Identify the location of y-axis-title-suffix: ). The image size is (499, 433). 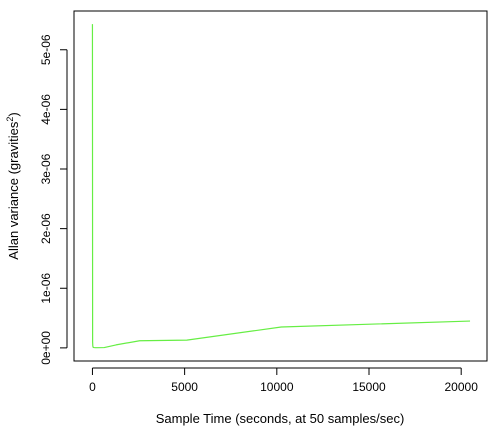
(13, 114).